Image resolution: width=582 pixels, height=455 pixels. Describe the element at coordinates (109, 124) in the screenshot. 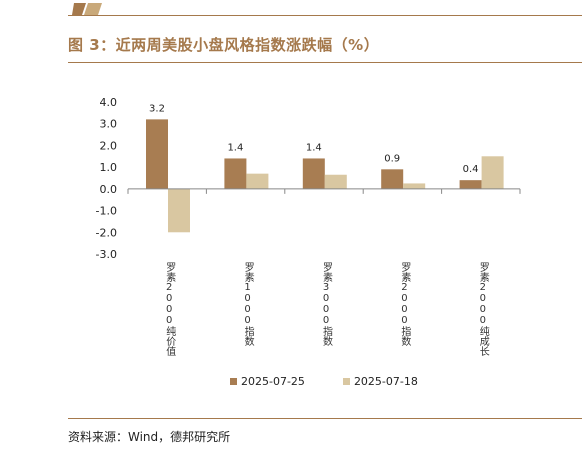

I see `y-tick-label: 3.0` at that location.